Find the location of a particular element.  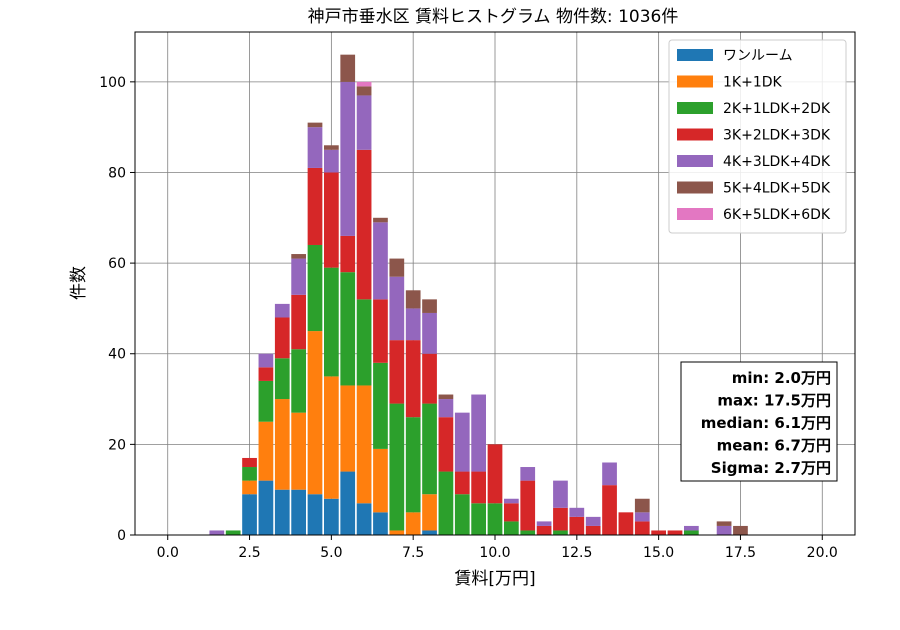

x-tick-label: 5.0 is located at coordinates (331, 553).